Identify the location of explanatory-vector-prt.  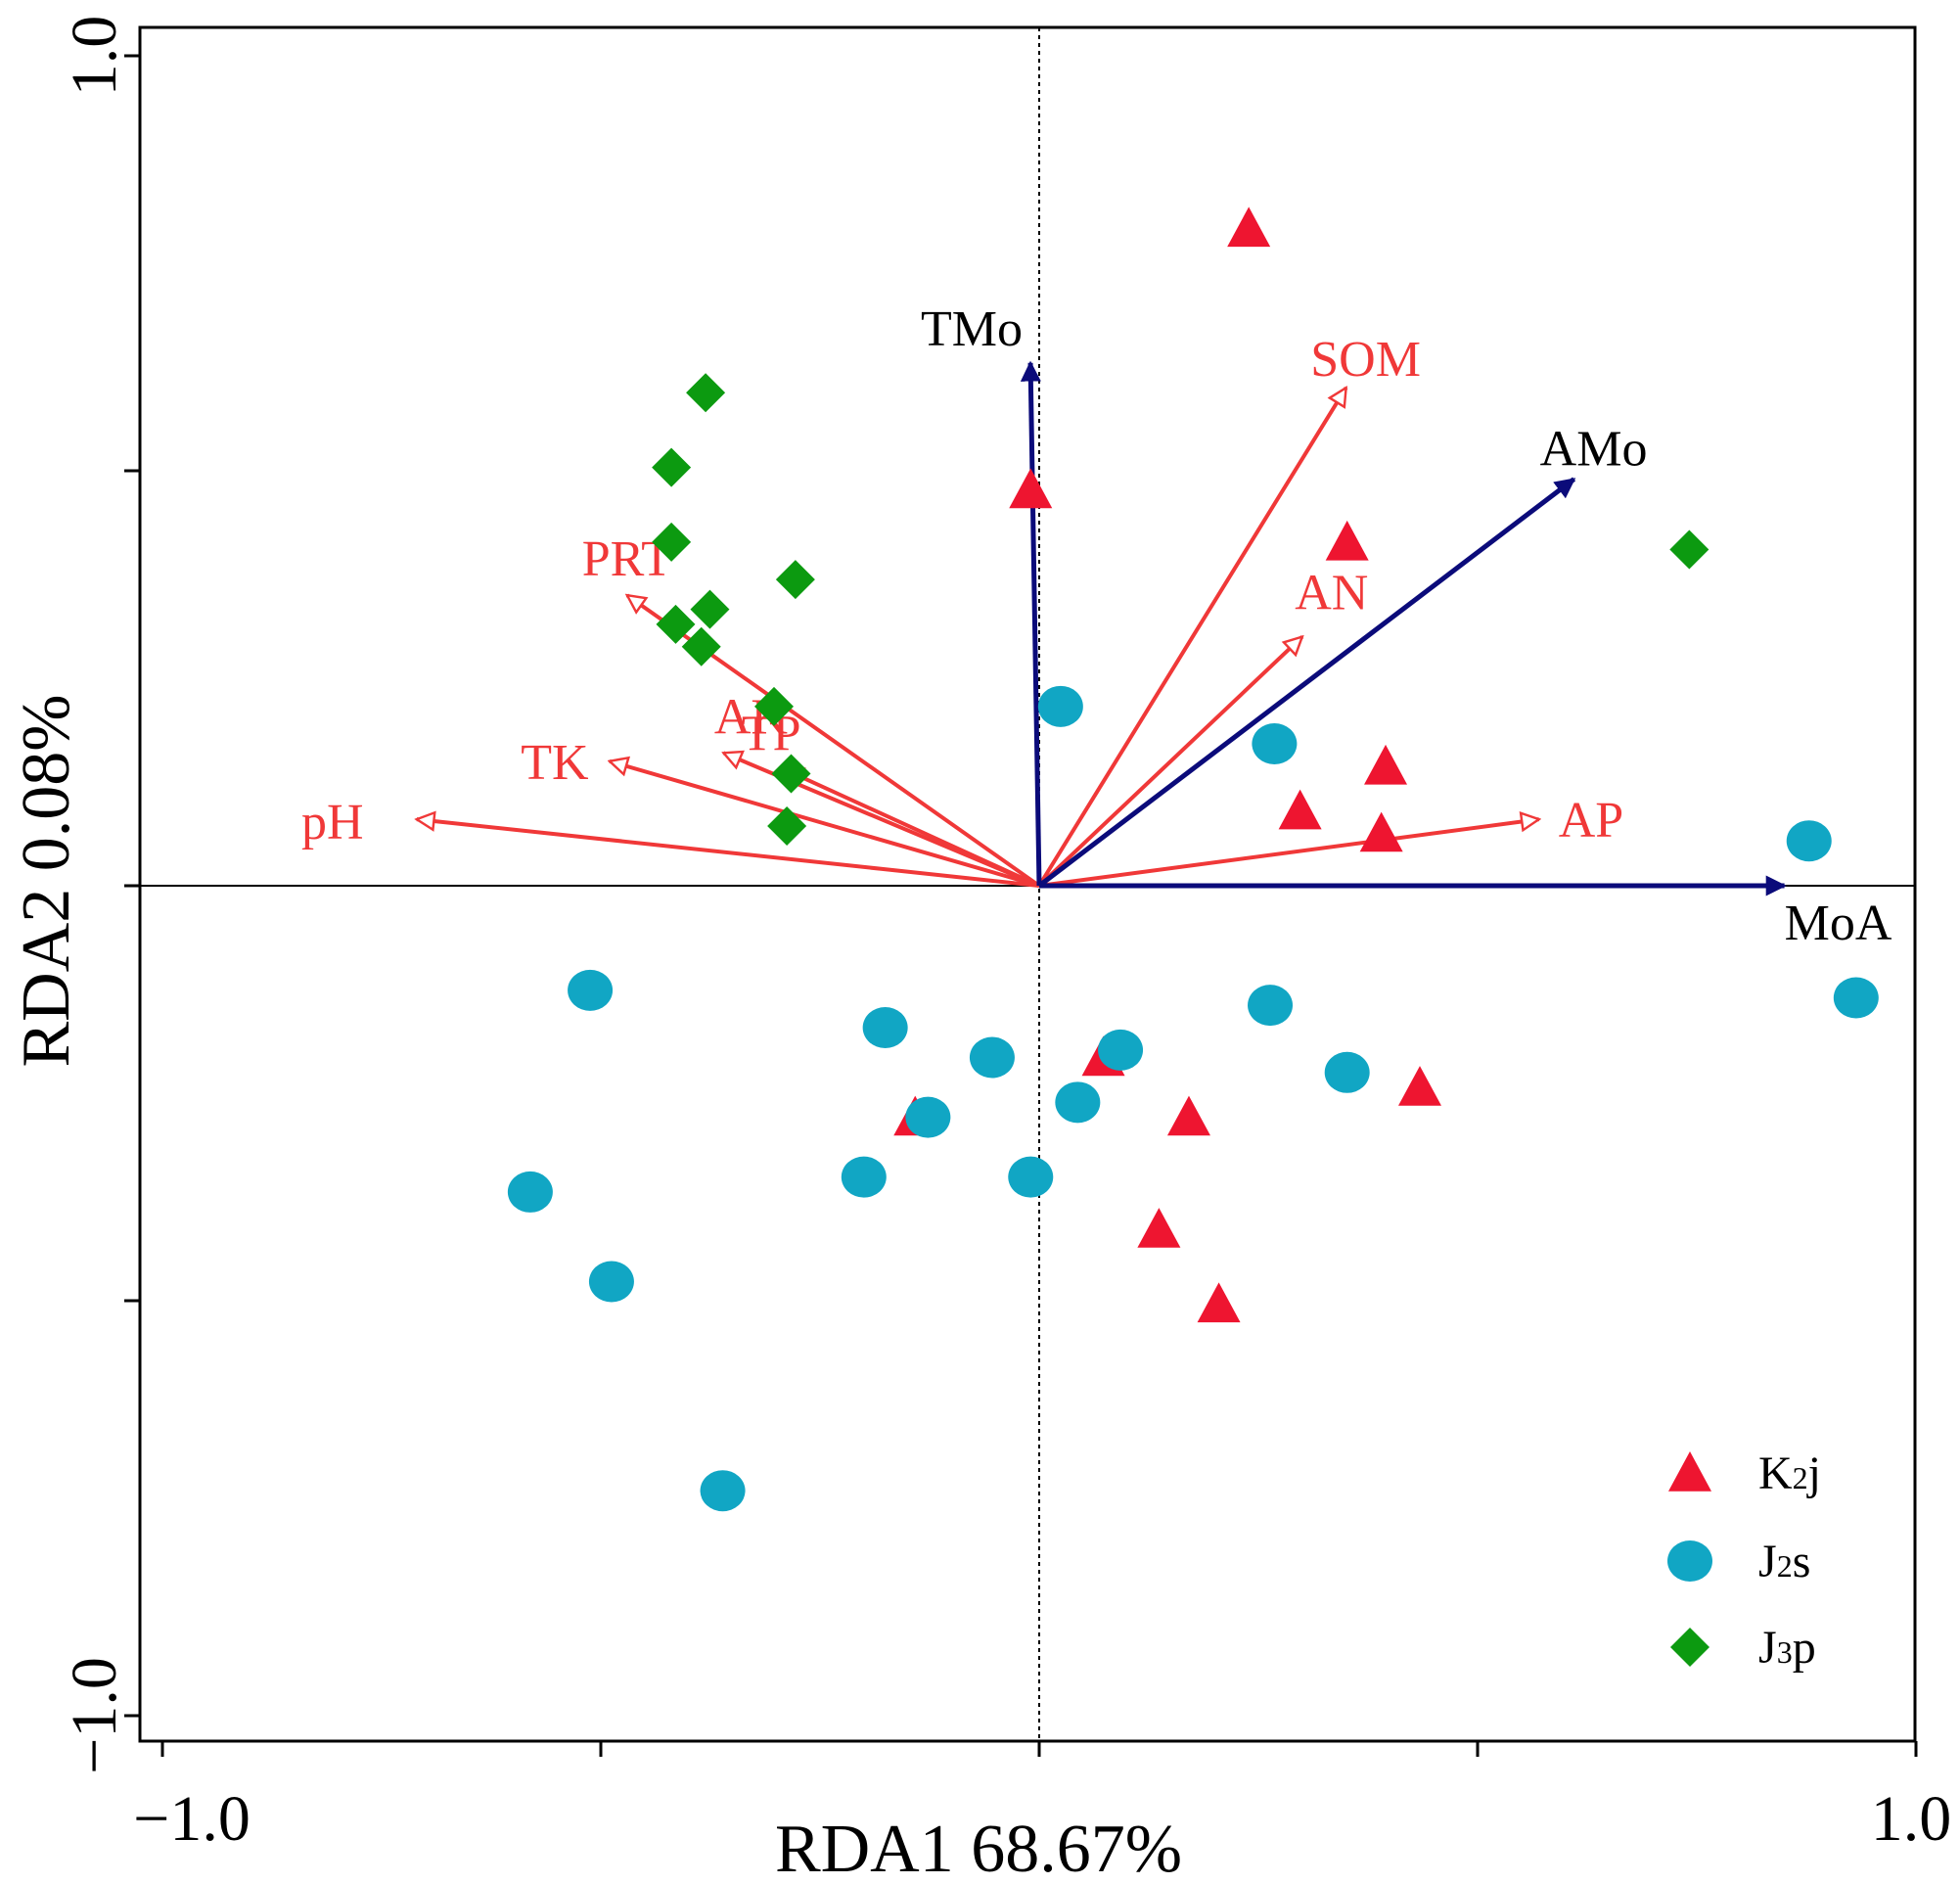
(834, 740).